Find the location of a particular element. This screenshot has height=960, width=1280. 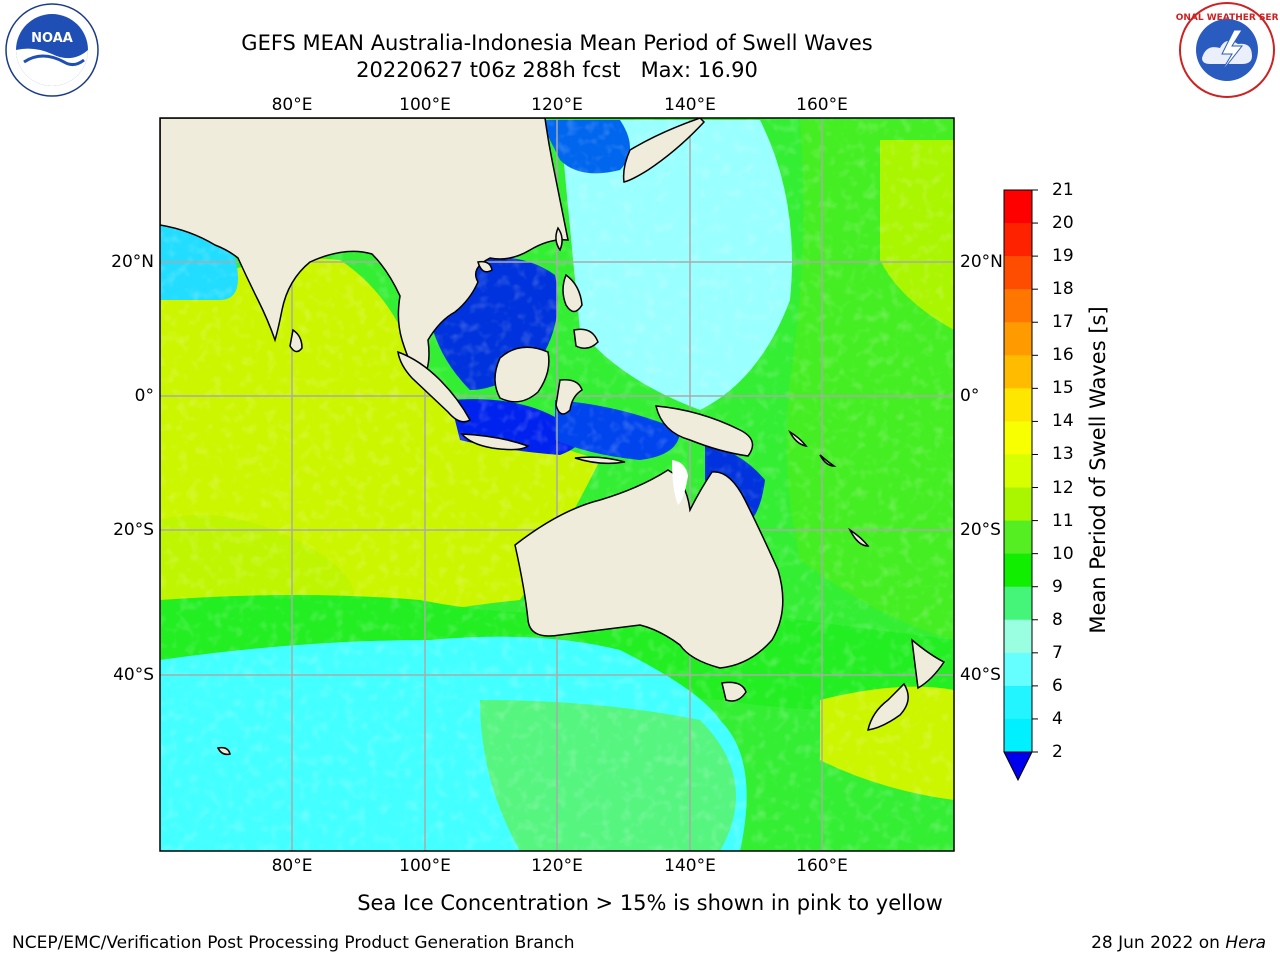

land-kerguelen is located at coordinates (223, 751).